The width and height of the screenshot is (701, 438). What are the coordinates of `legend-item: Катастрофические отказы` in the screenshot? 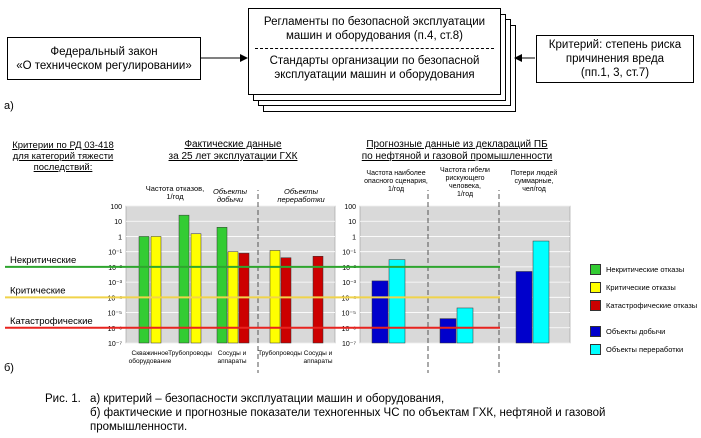 It's located at (643, 305).